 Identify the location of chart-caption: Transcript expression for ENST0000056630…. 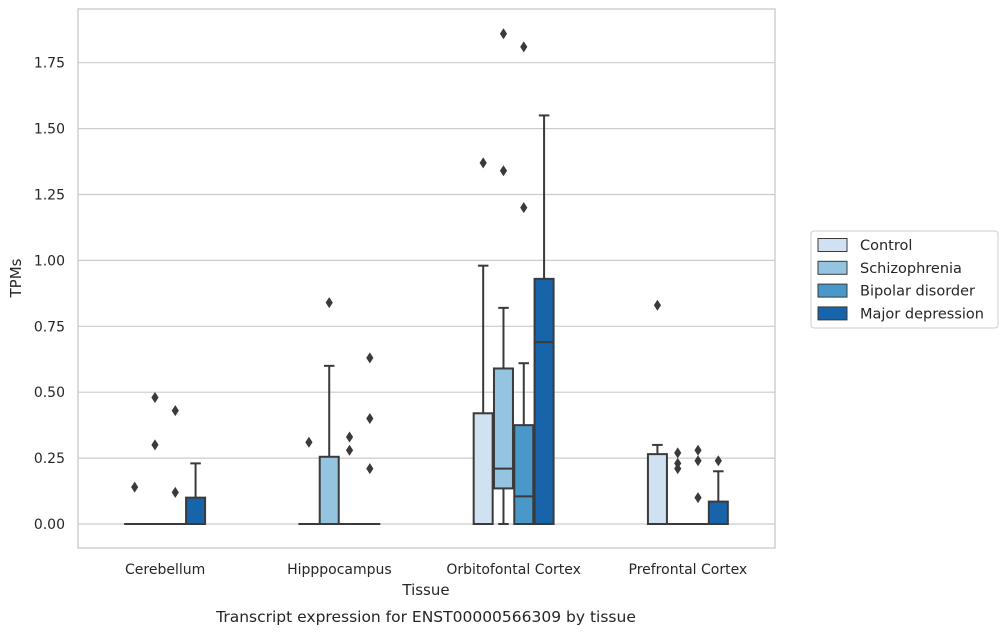
(425, 617).